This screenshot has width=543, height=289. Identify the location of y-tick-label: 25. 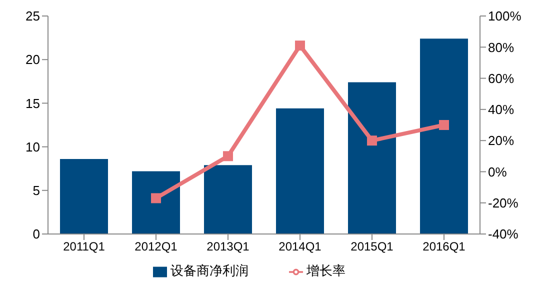
(33, 16).